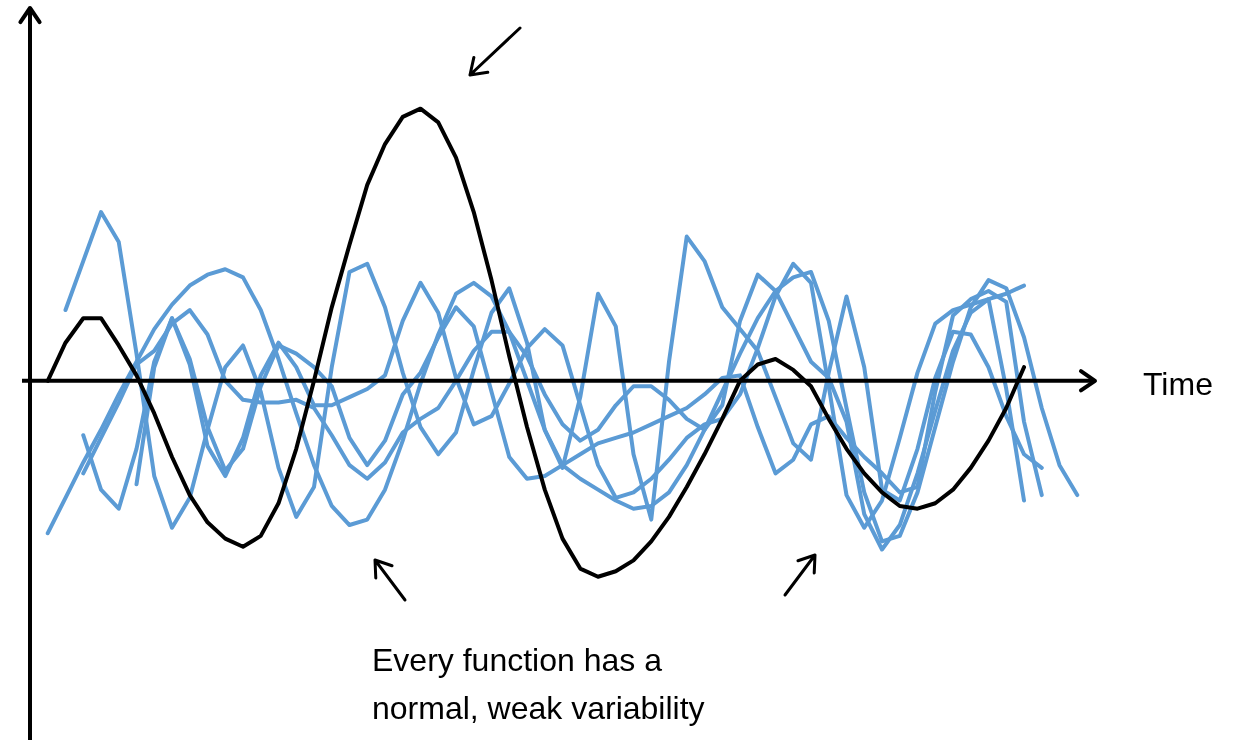  Describe the element at coordinates (539, 684) in the screenshot. I see `text: Every function has a normal, weak variability` at that location.